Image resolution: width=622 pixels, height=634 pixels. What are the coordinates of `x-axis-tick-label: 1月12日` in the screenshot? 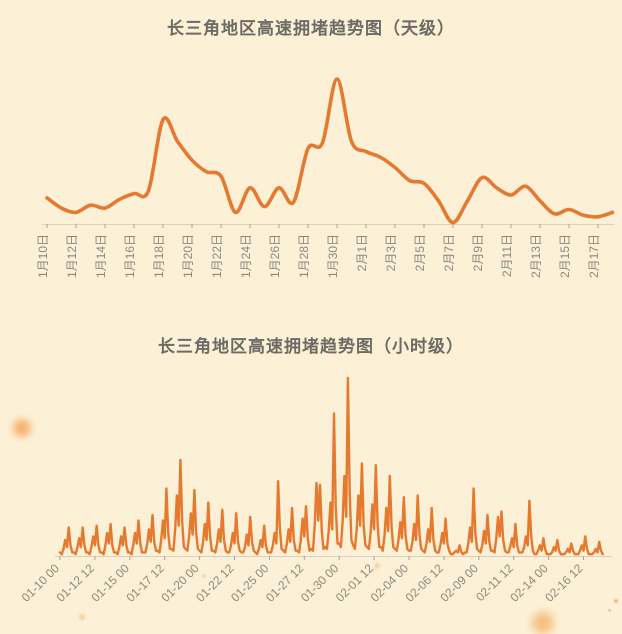 It's located at (72, 256).